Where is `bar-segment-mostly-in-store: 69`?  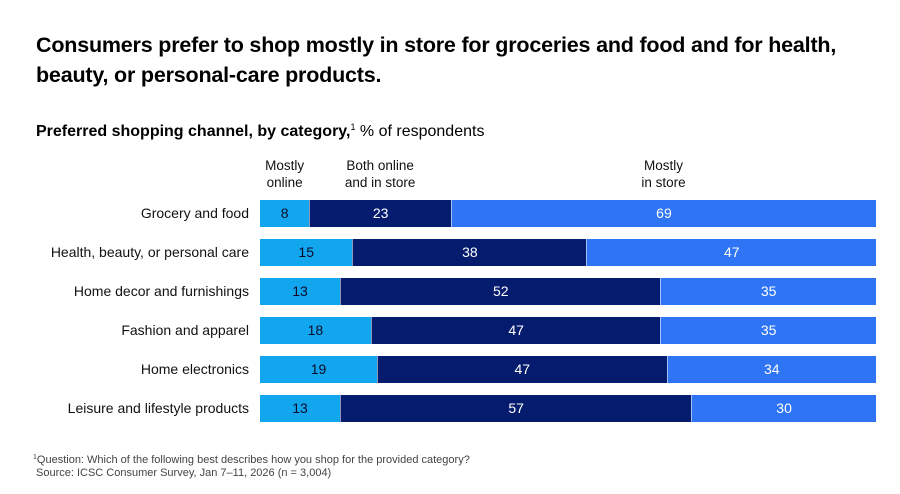
bar-segment-mostly-in-store: 69 is located at coordinates (663, 213).